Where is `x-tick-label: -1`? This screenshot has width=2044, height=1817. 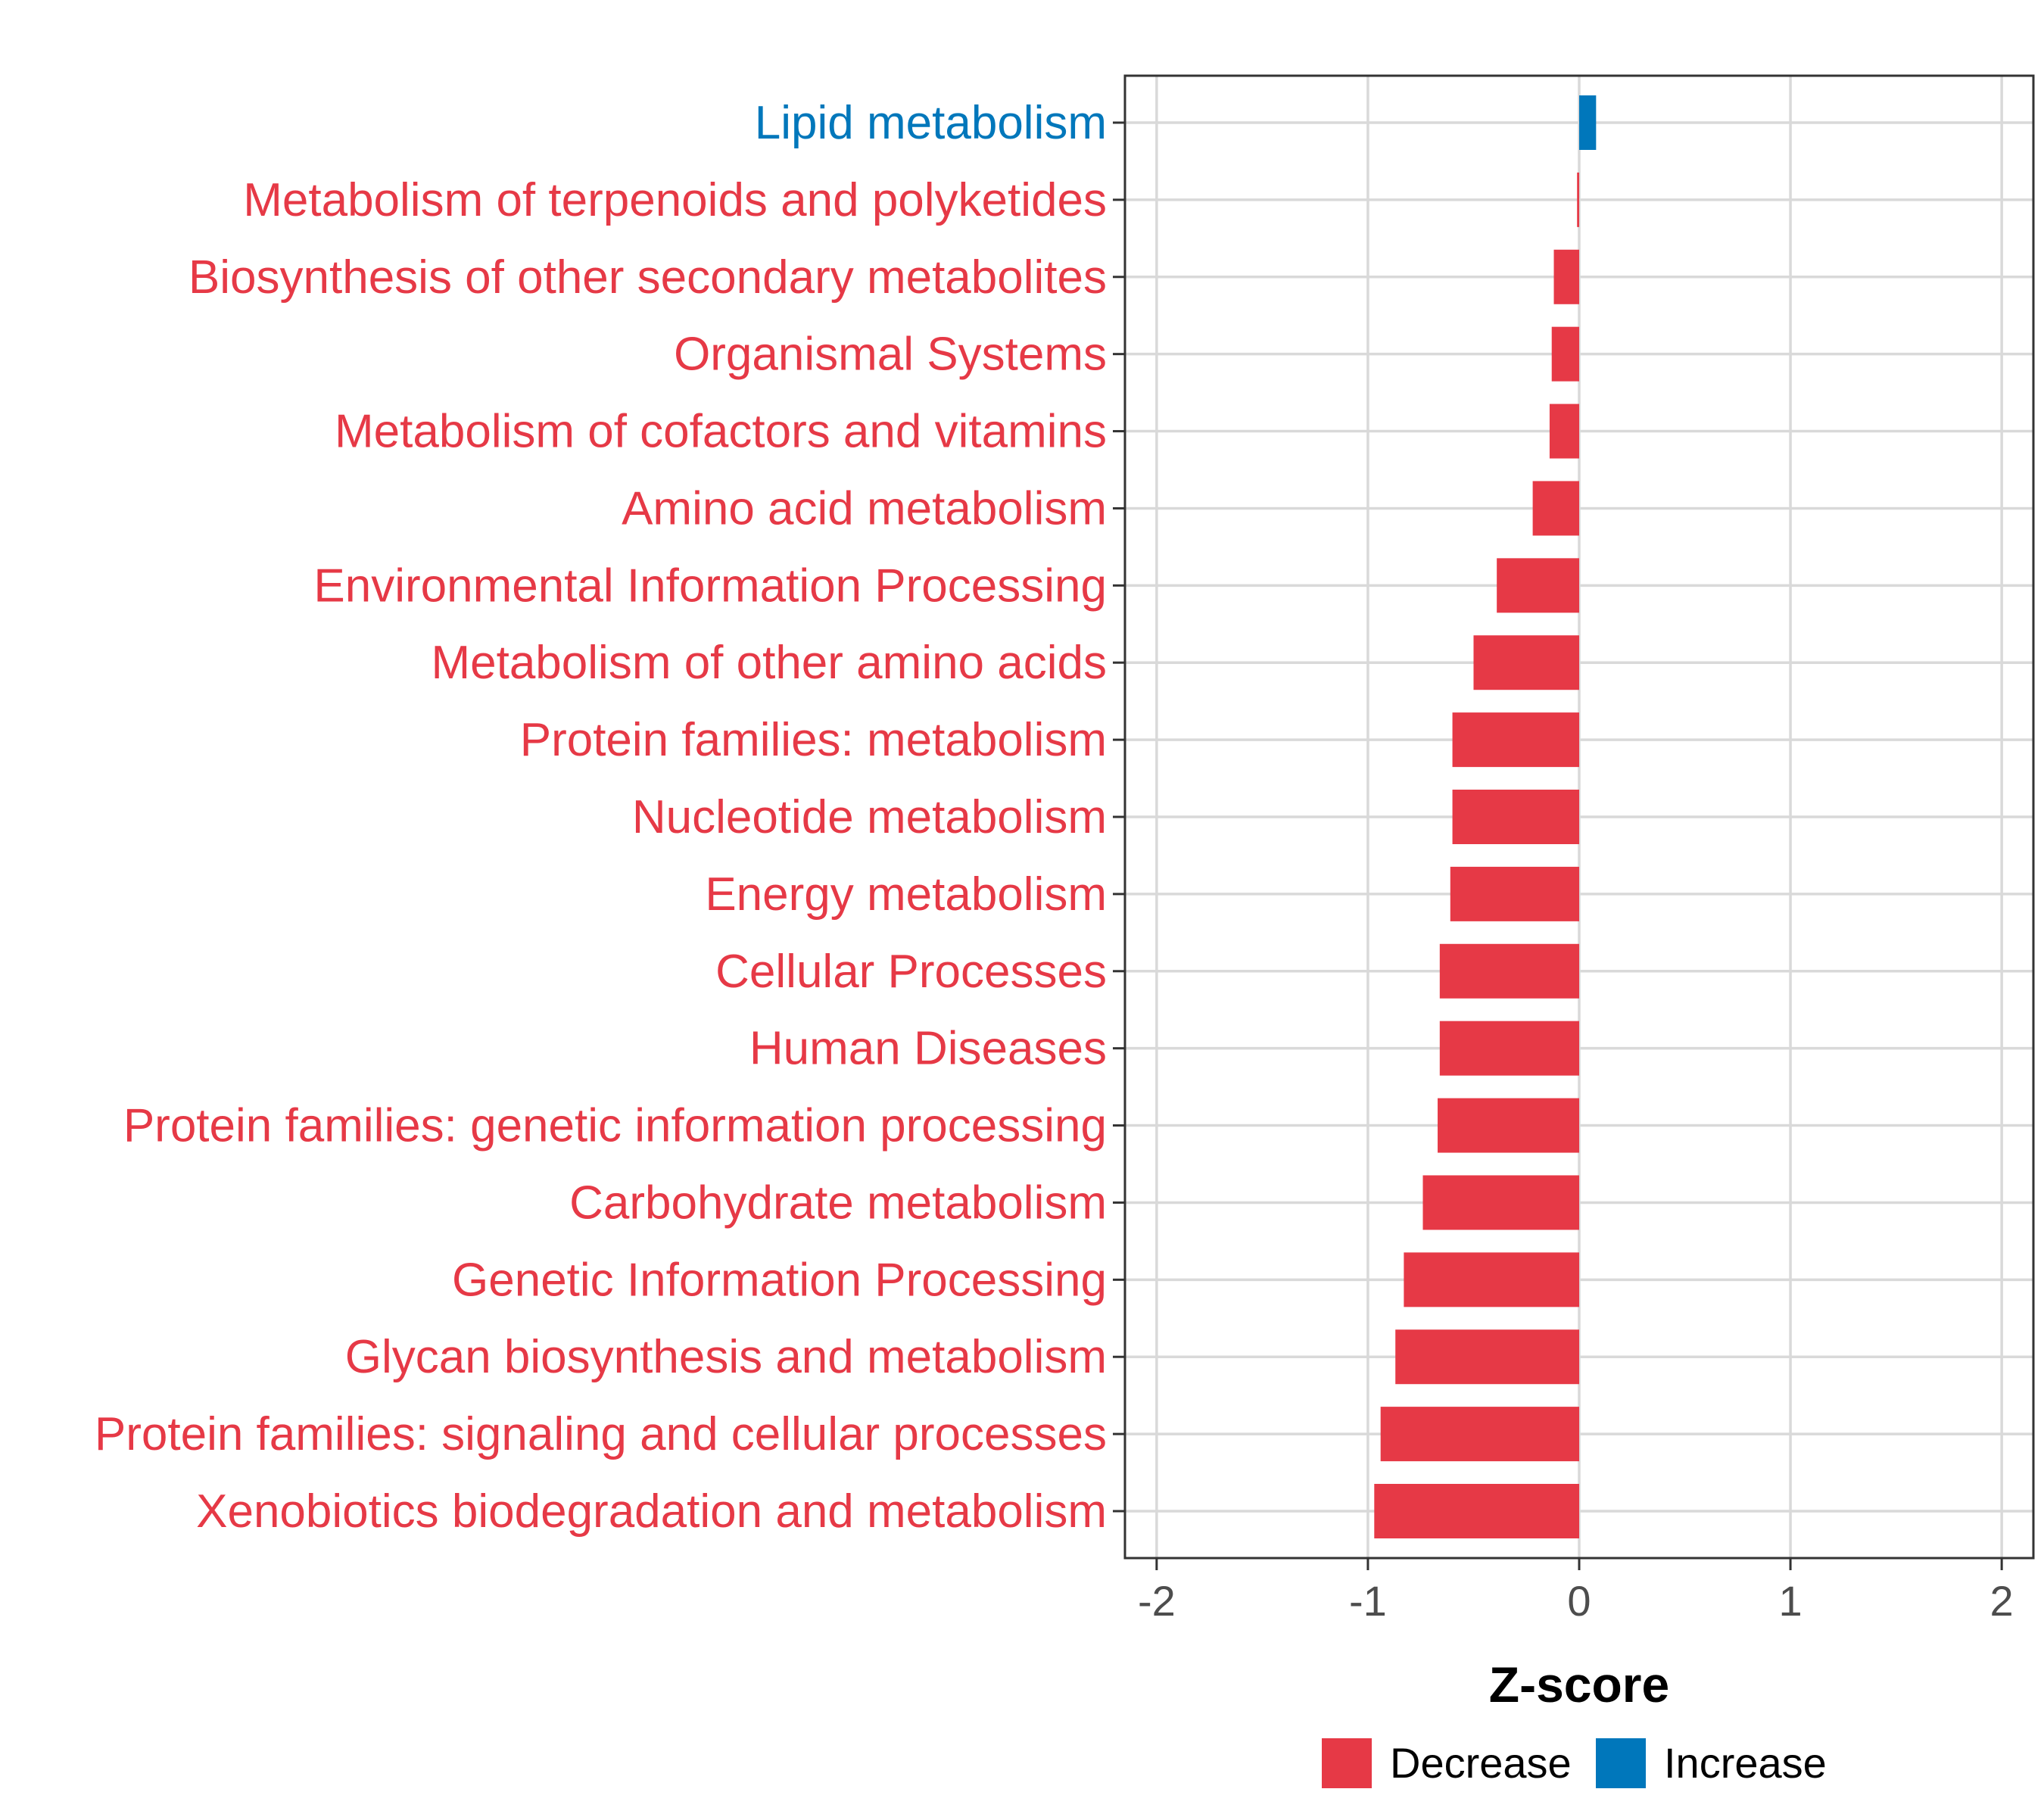
x-tick-label: -1 is located at coordinates (1368, 1601).